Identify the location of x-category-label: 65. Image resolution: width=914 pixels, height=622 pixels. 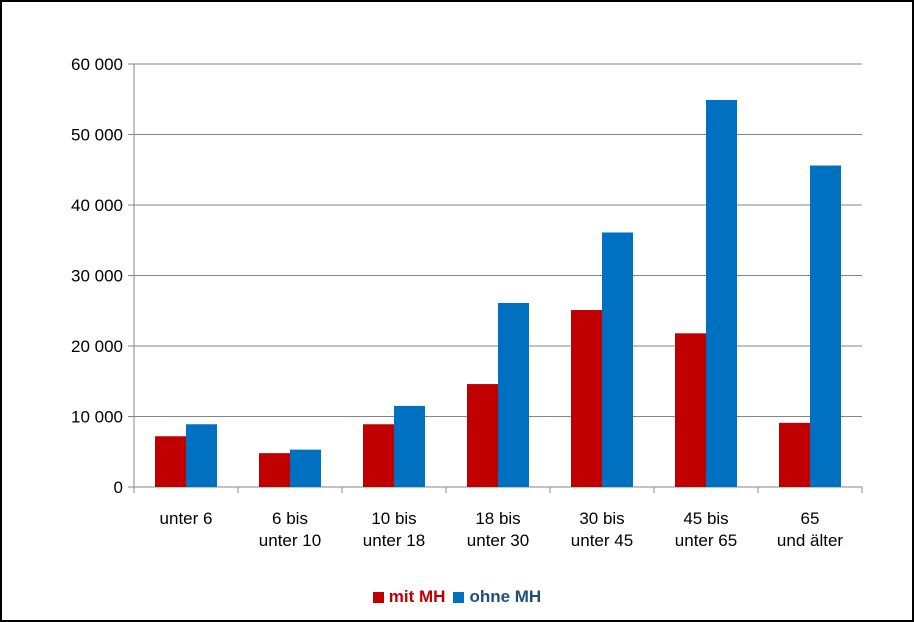
(810, 518).